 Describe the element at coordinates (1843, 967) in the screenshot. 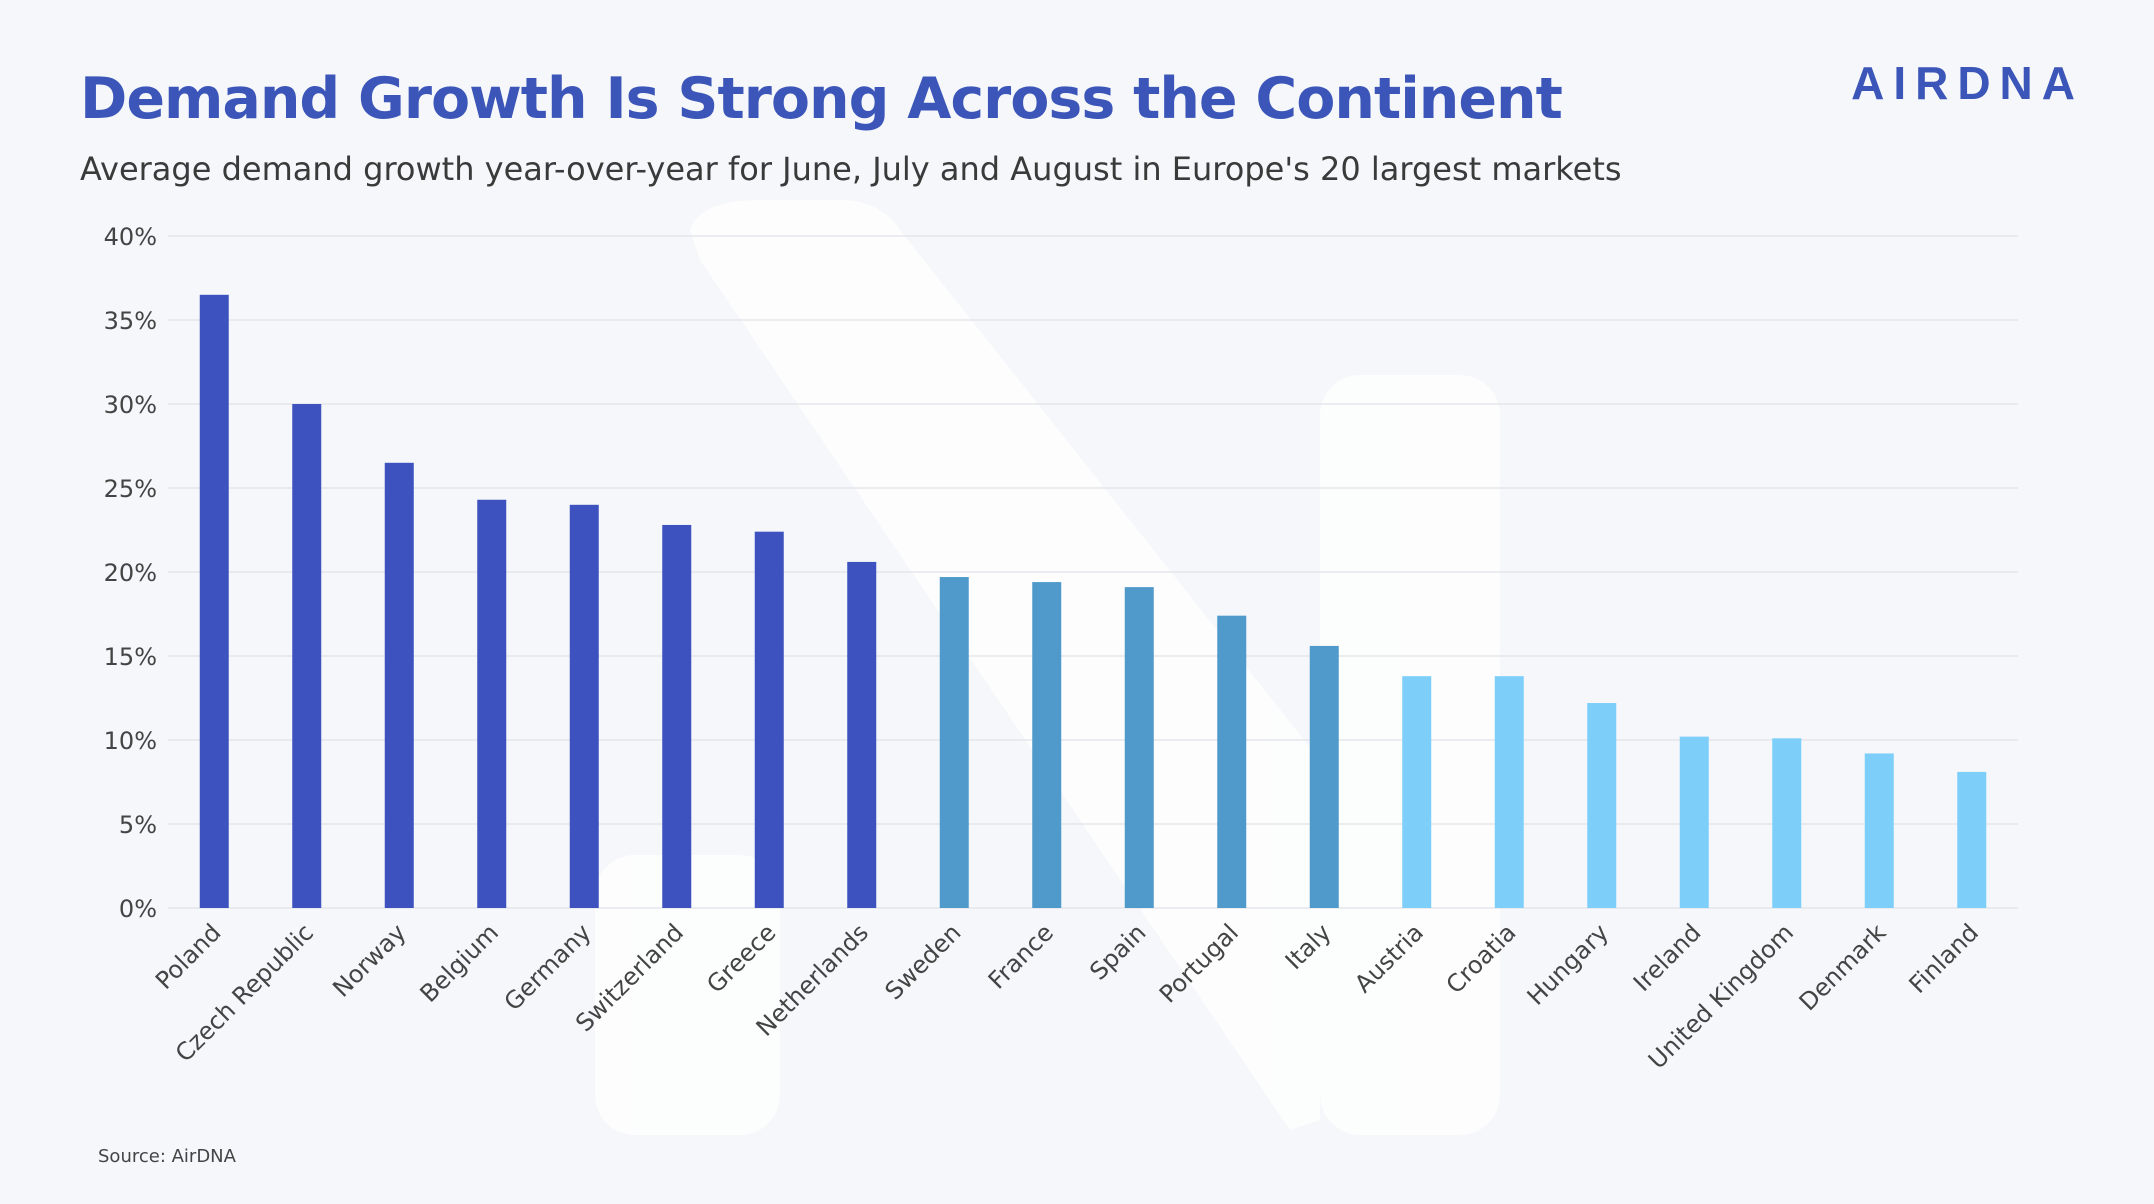

I see `x-tick-label: Denmark` at that location.